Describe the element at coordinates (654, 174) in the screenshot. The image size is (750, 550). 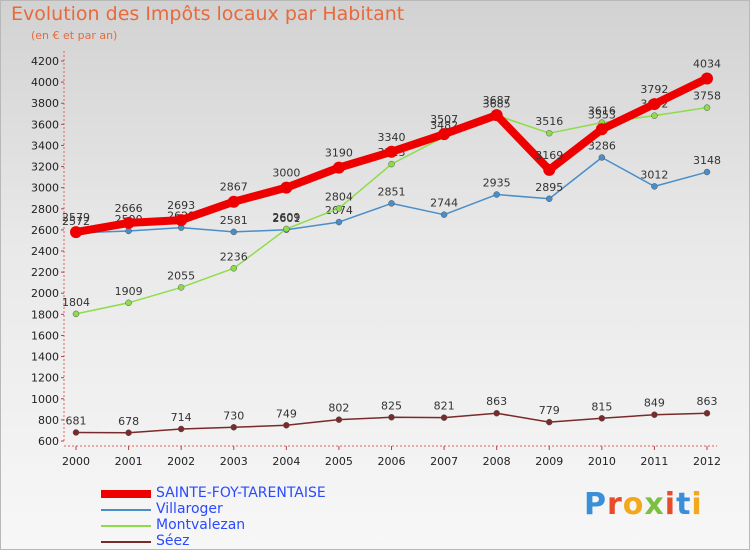
I see `data-label: 3012` at that location.